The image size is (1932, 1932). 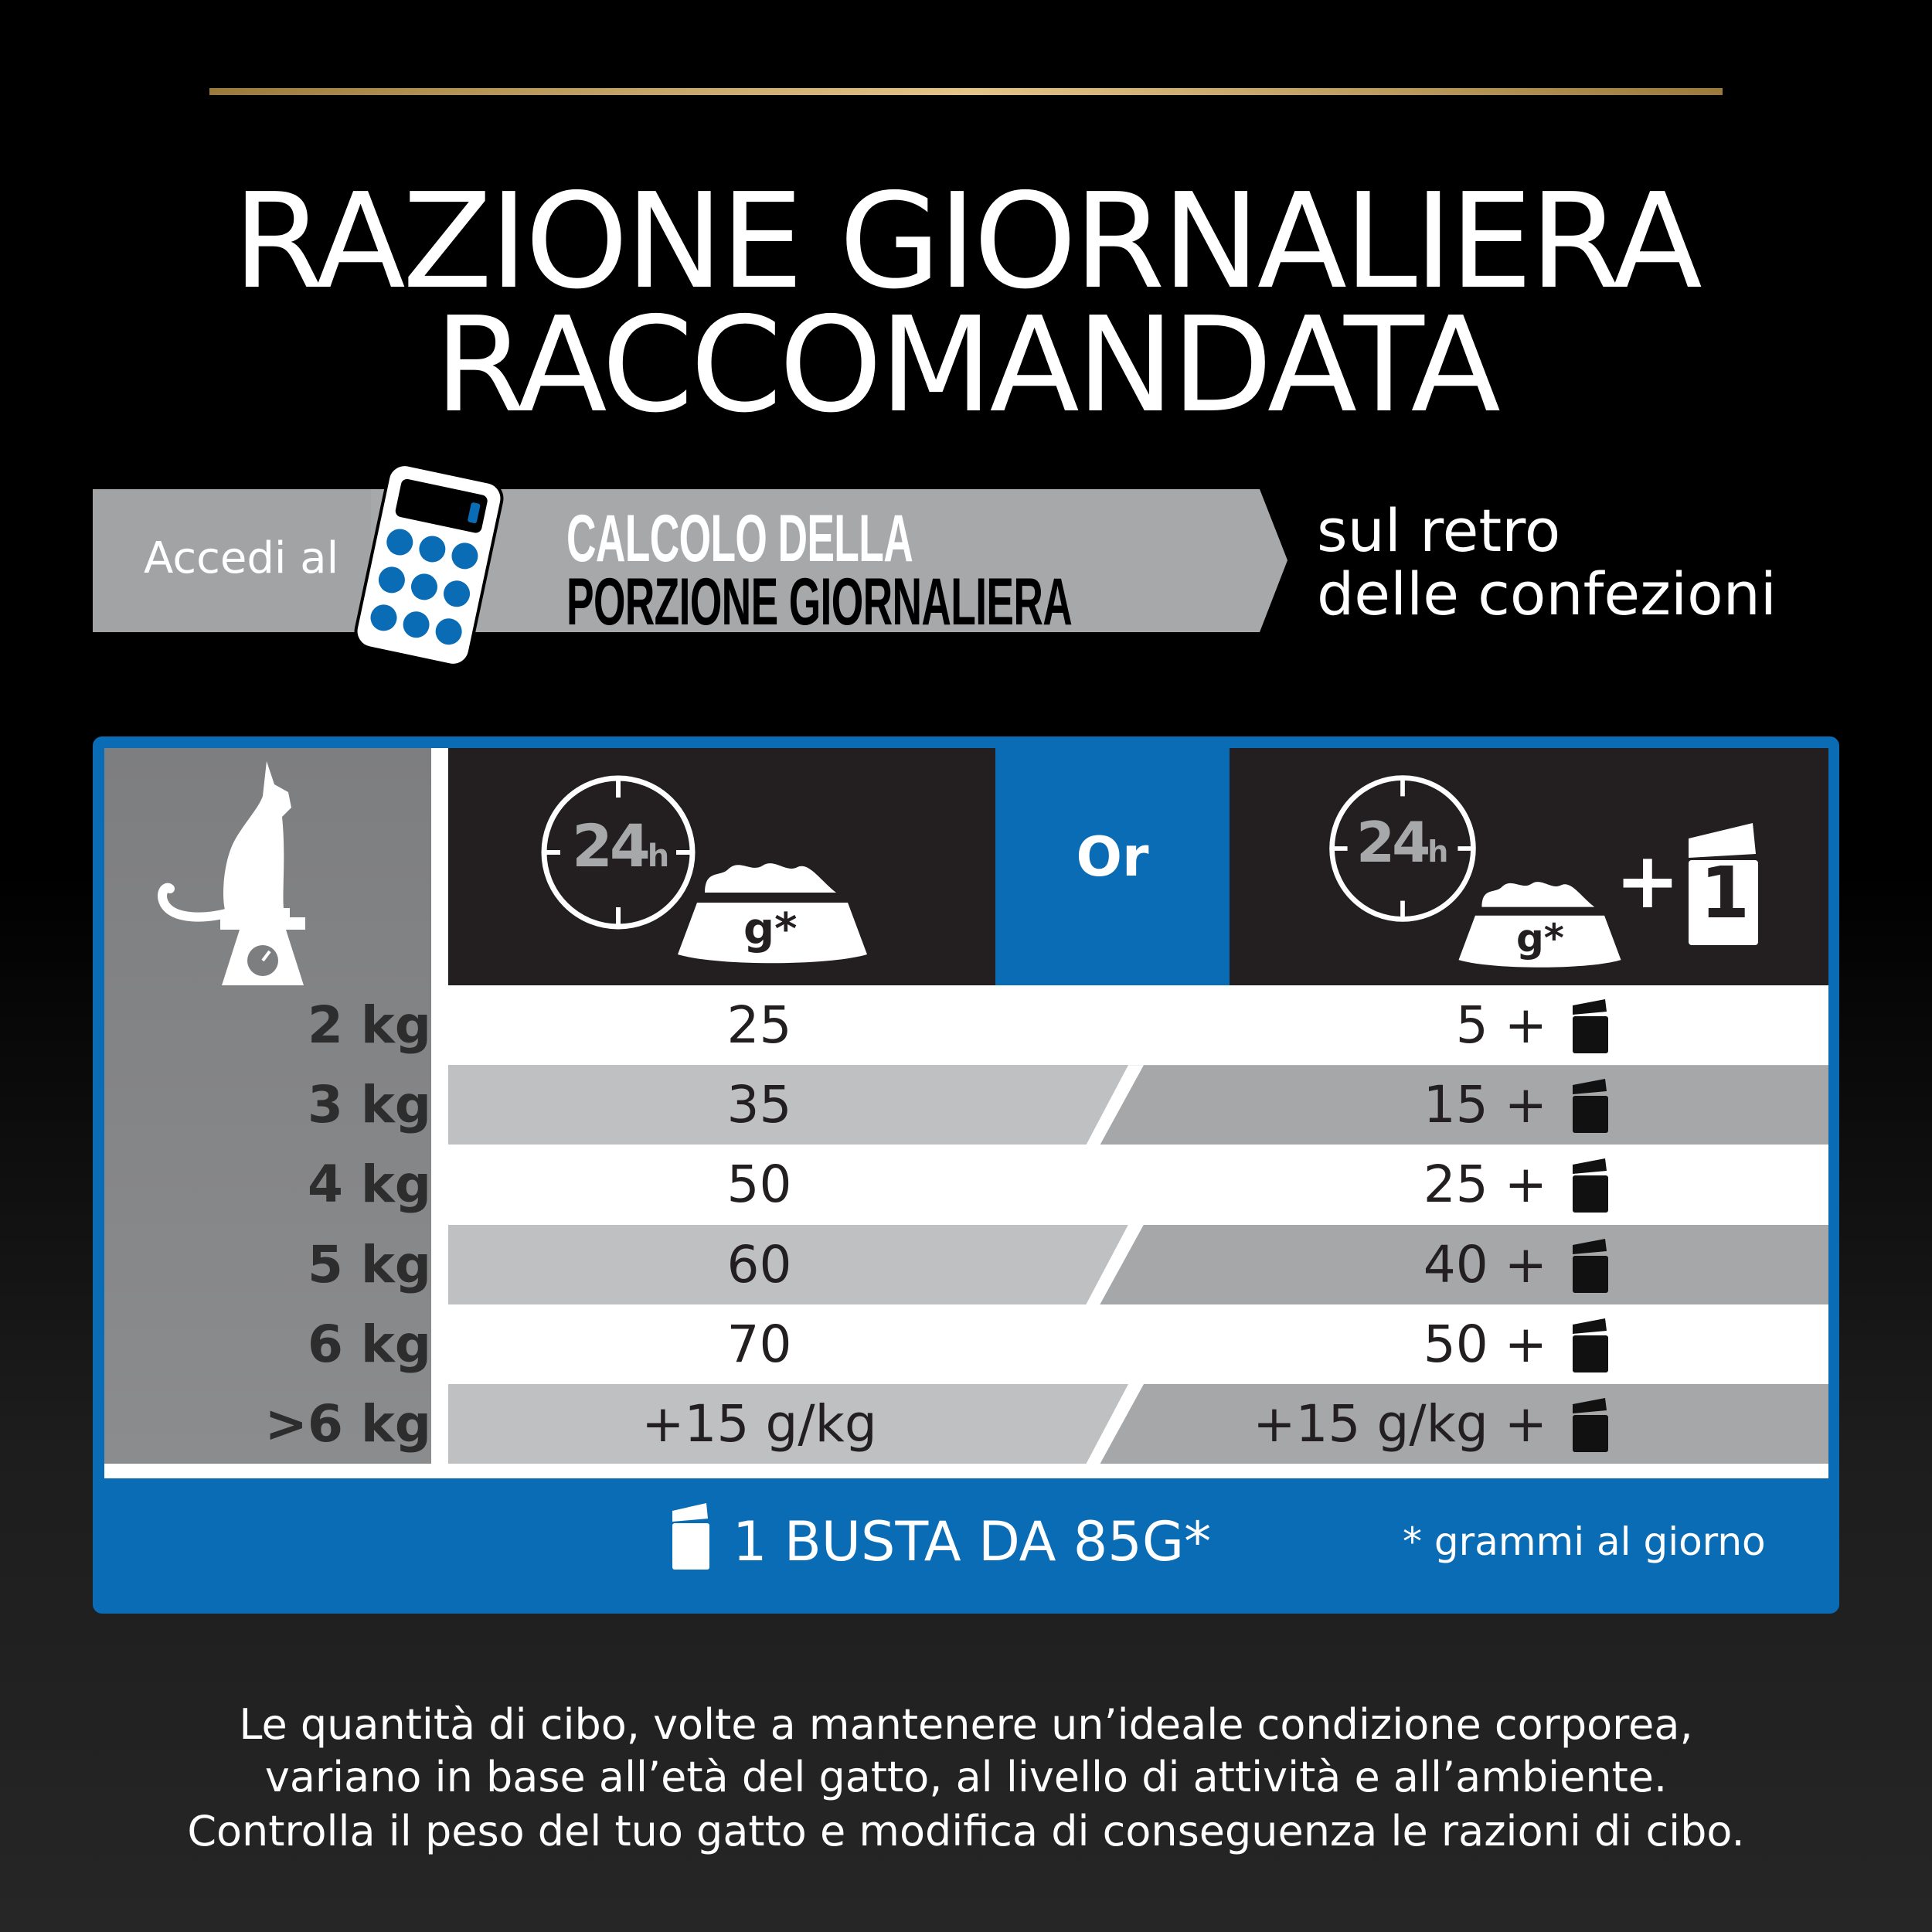 What do you see at coordinates (611, 845) in the screenshot?
I see `clock-24-text: 24` at bounding box center [611, 845].